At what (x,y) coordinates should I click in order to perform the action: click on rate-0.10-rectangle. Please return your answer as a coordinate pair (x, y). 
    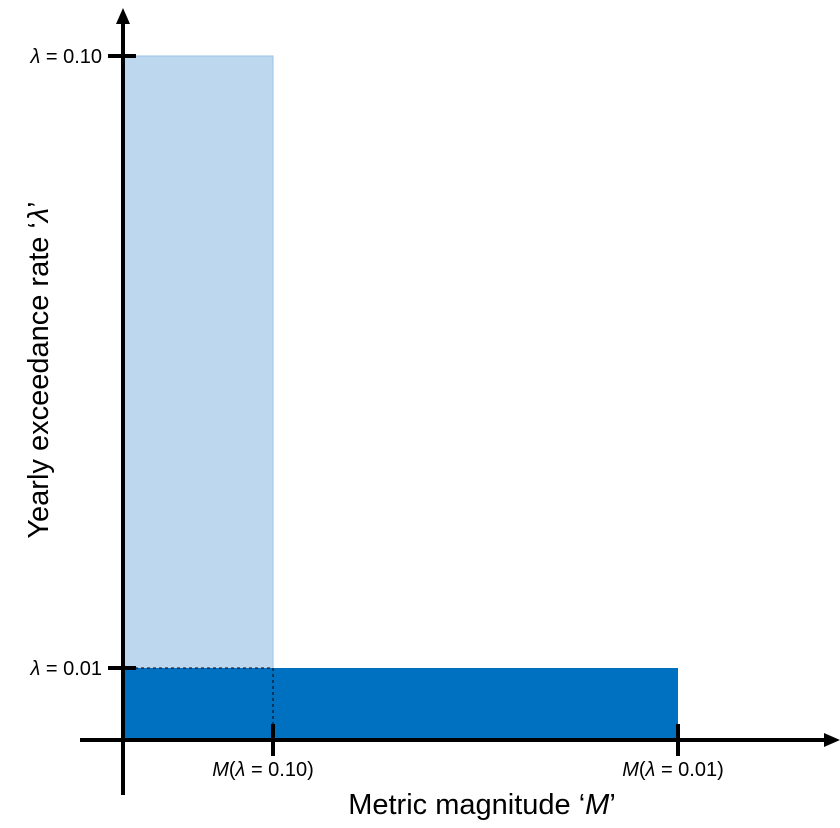
    Looking at the image, I should click on (198, 398).